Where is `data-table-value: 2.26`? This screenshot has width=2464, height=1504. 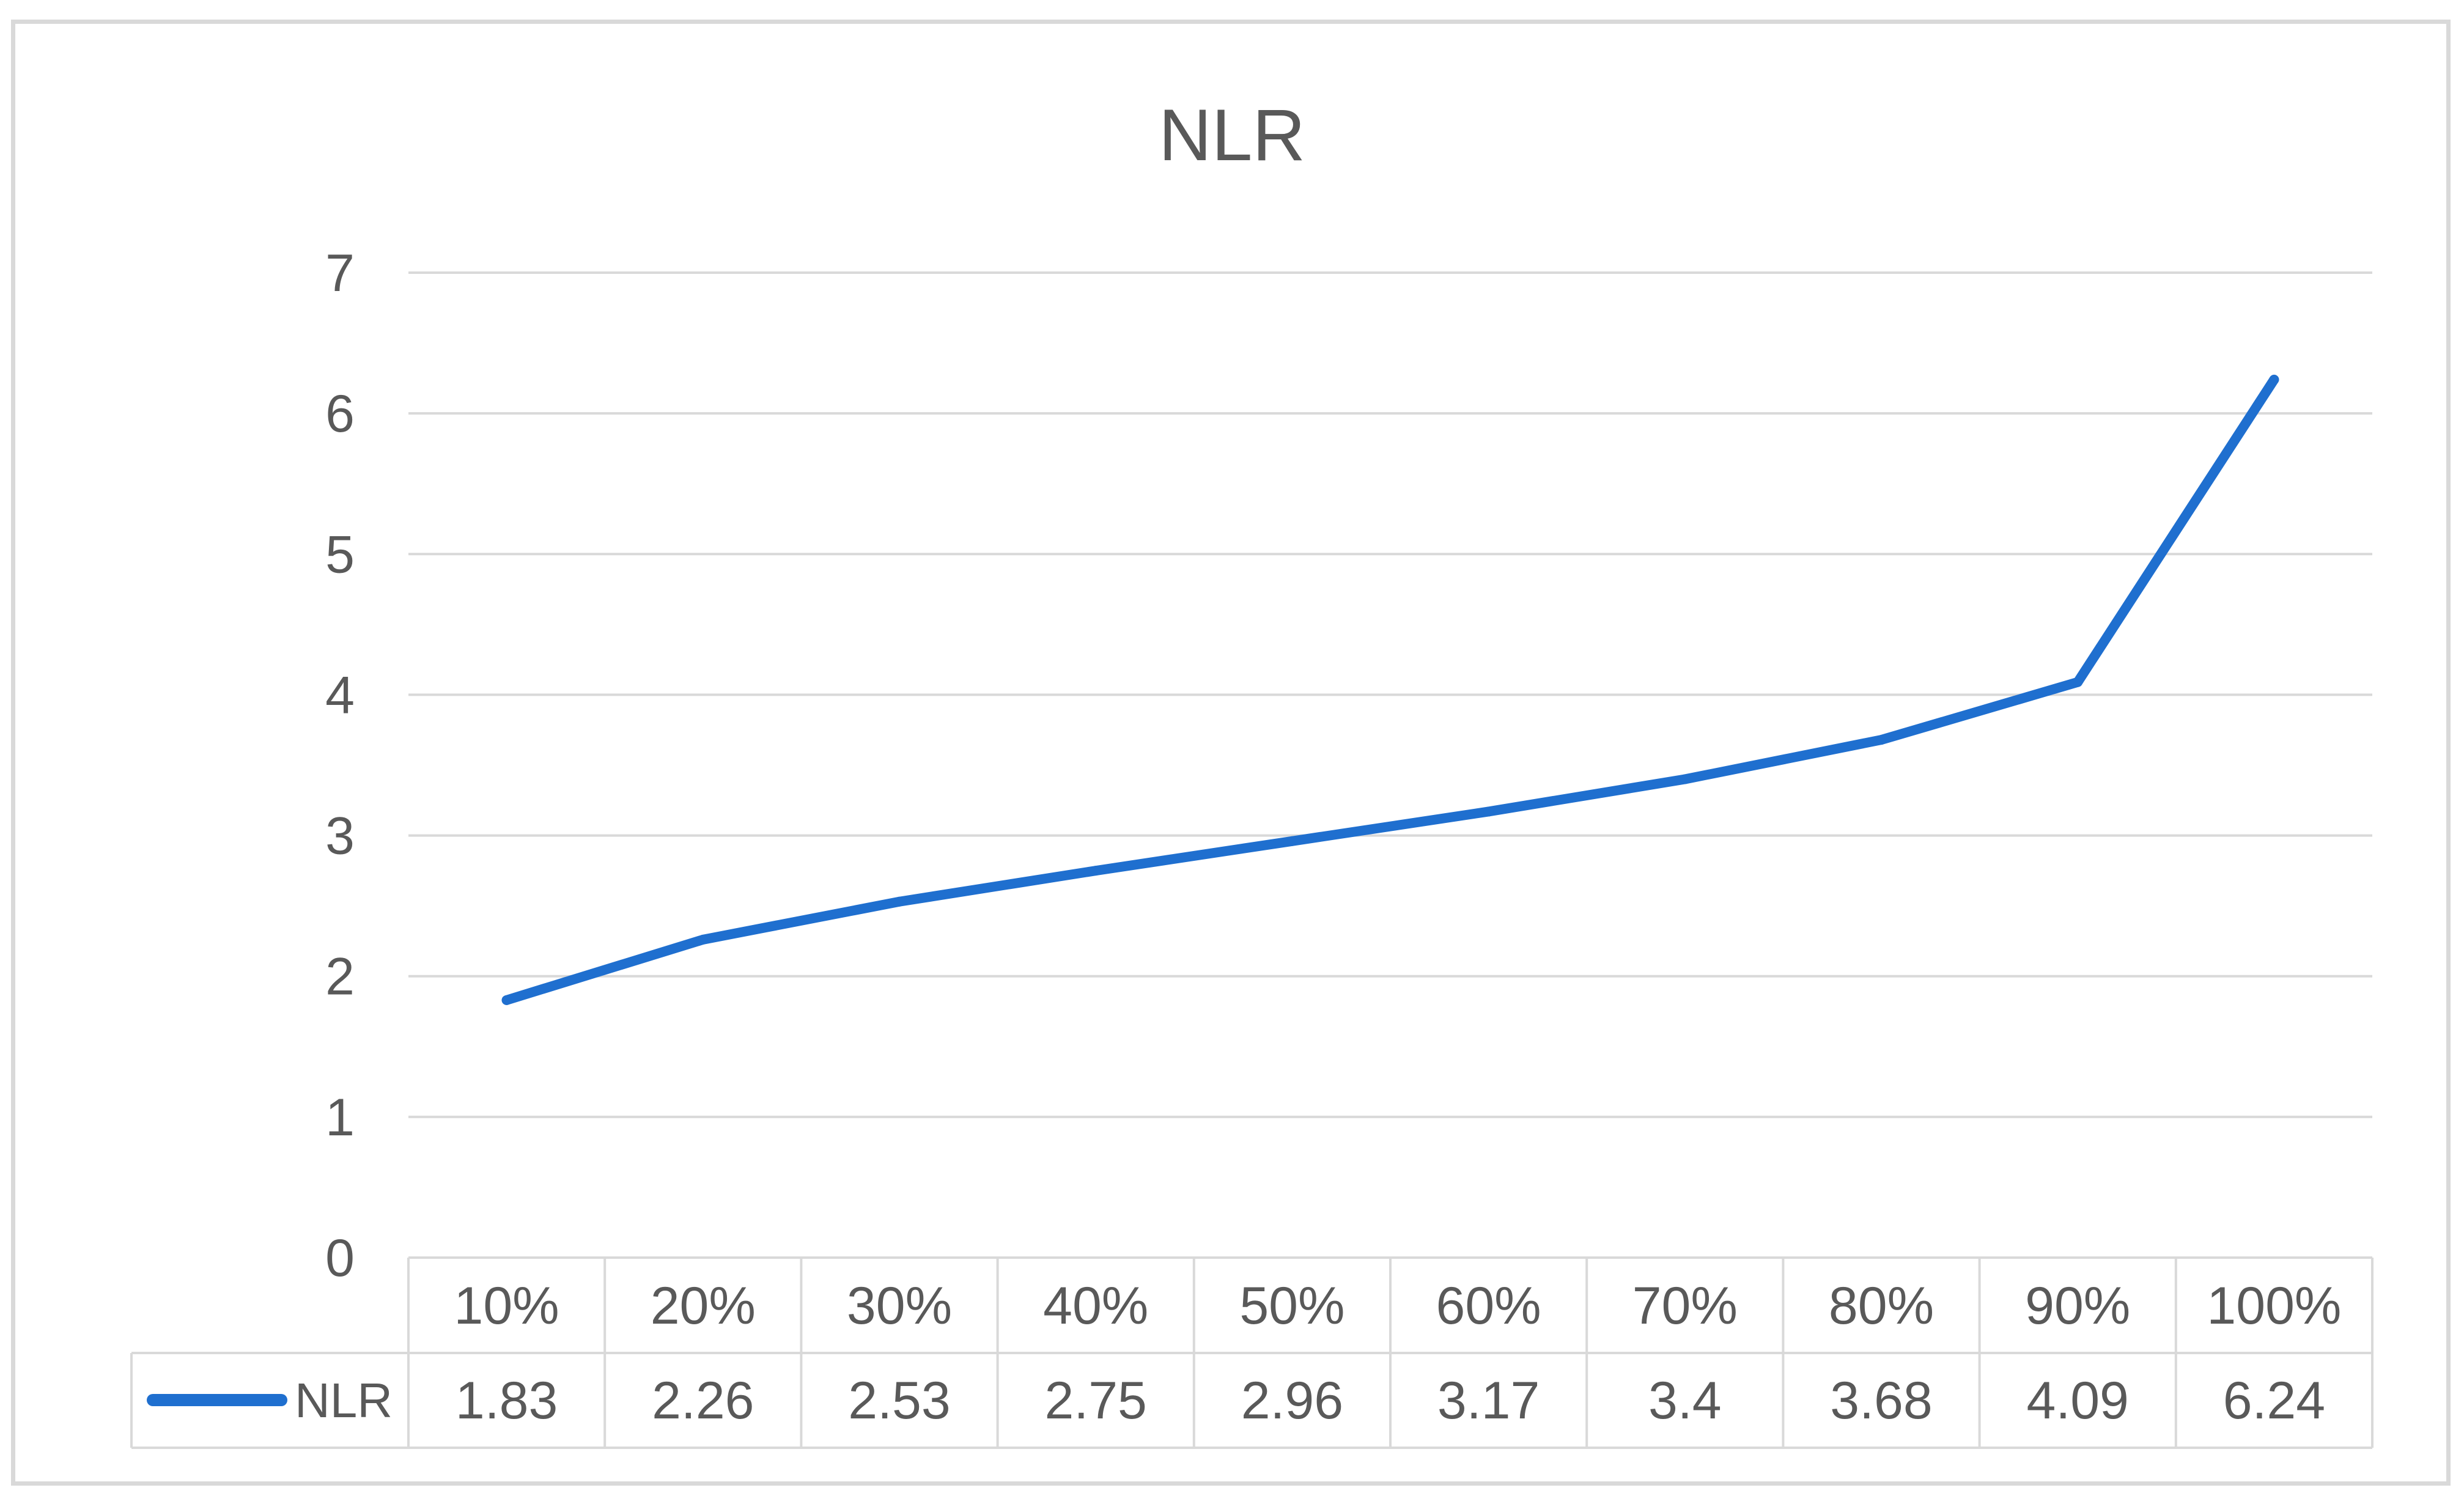 data-table-value: 2.26 is located at coordinates (703, 1400).